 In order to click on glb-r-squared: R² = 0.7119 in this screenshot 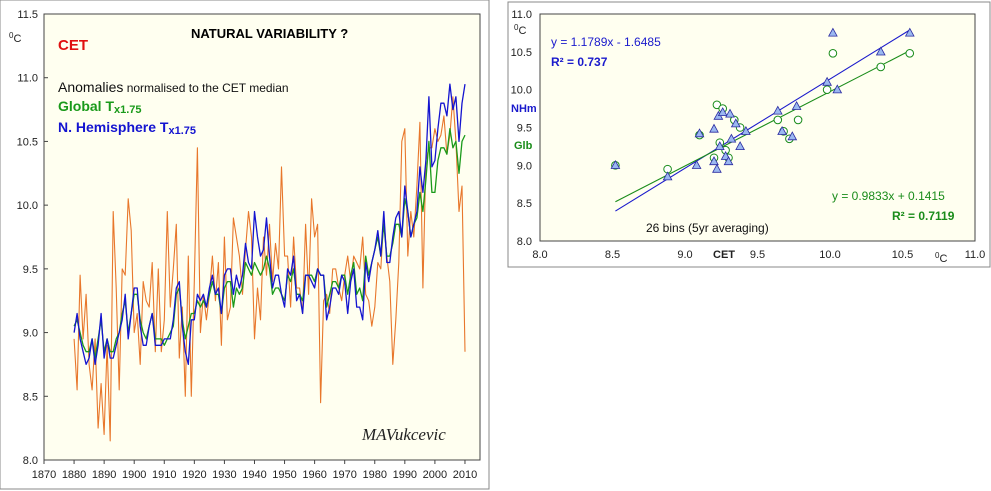, I will do `click(923, 216)`.